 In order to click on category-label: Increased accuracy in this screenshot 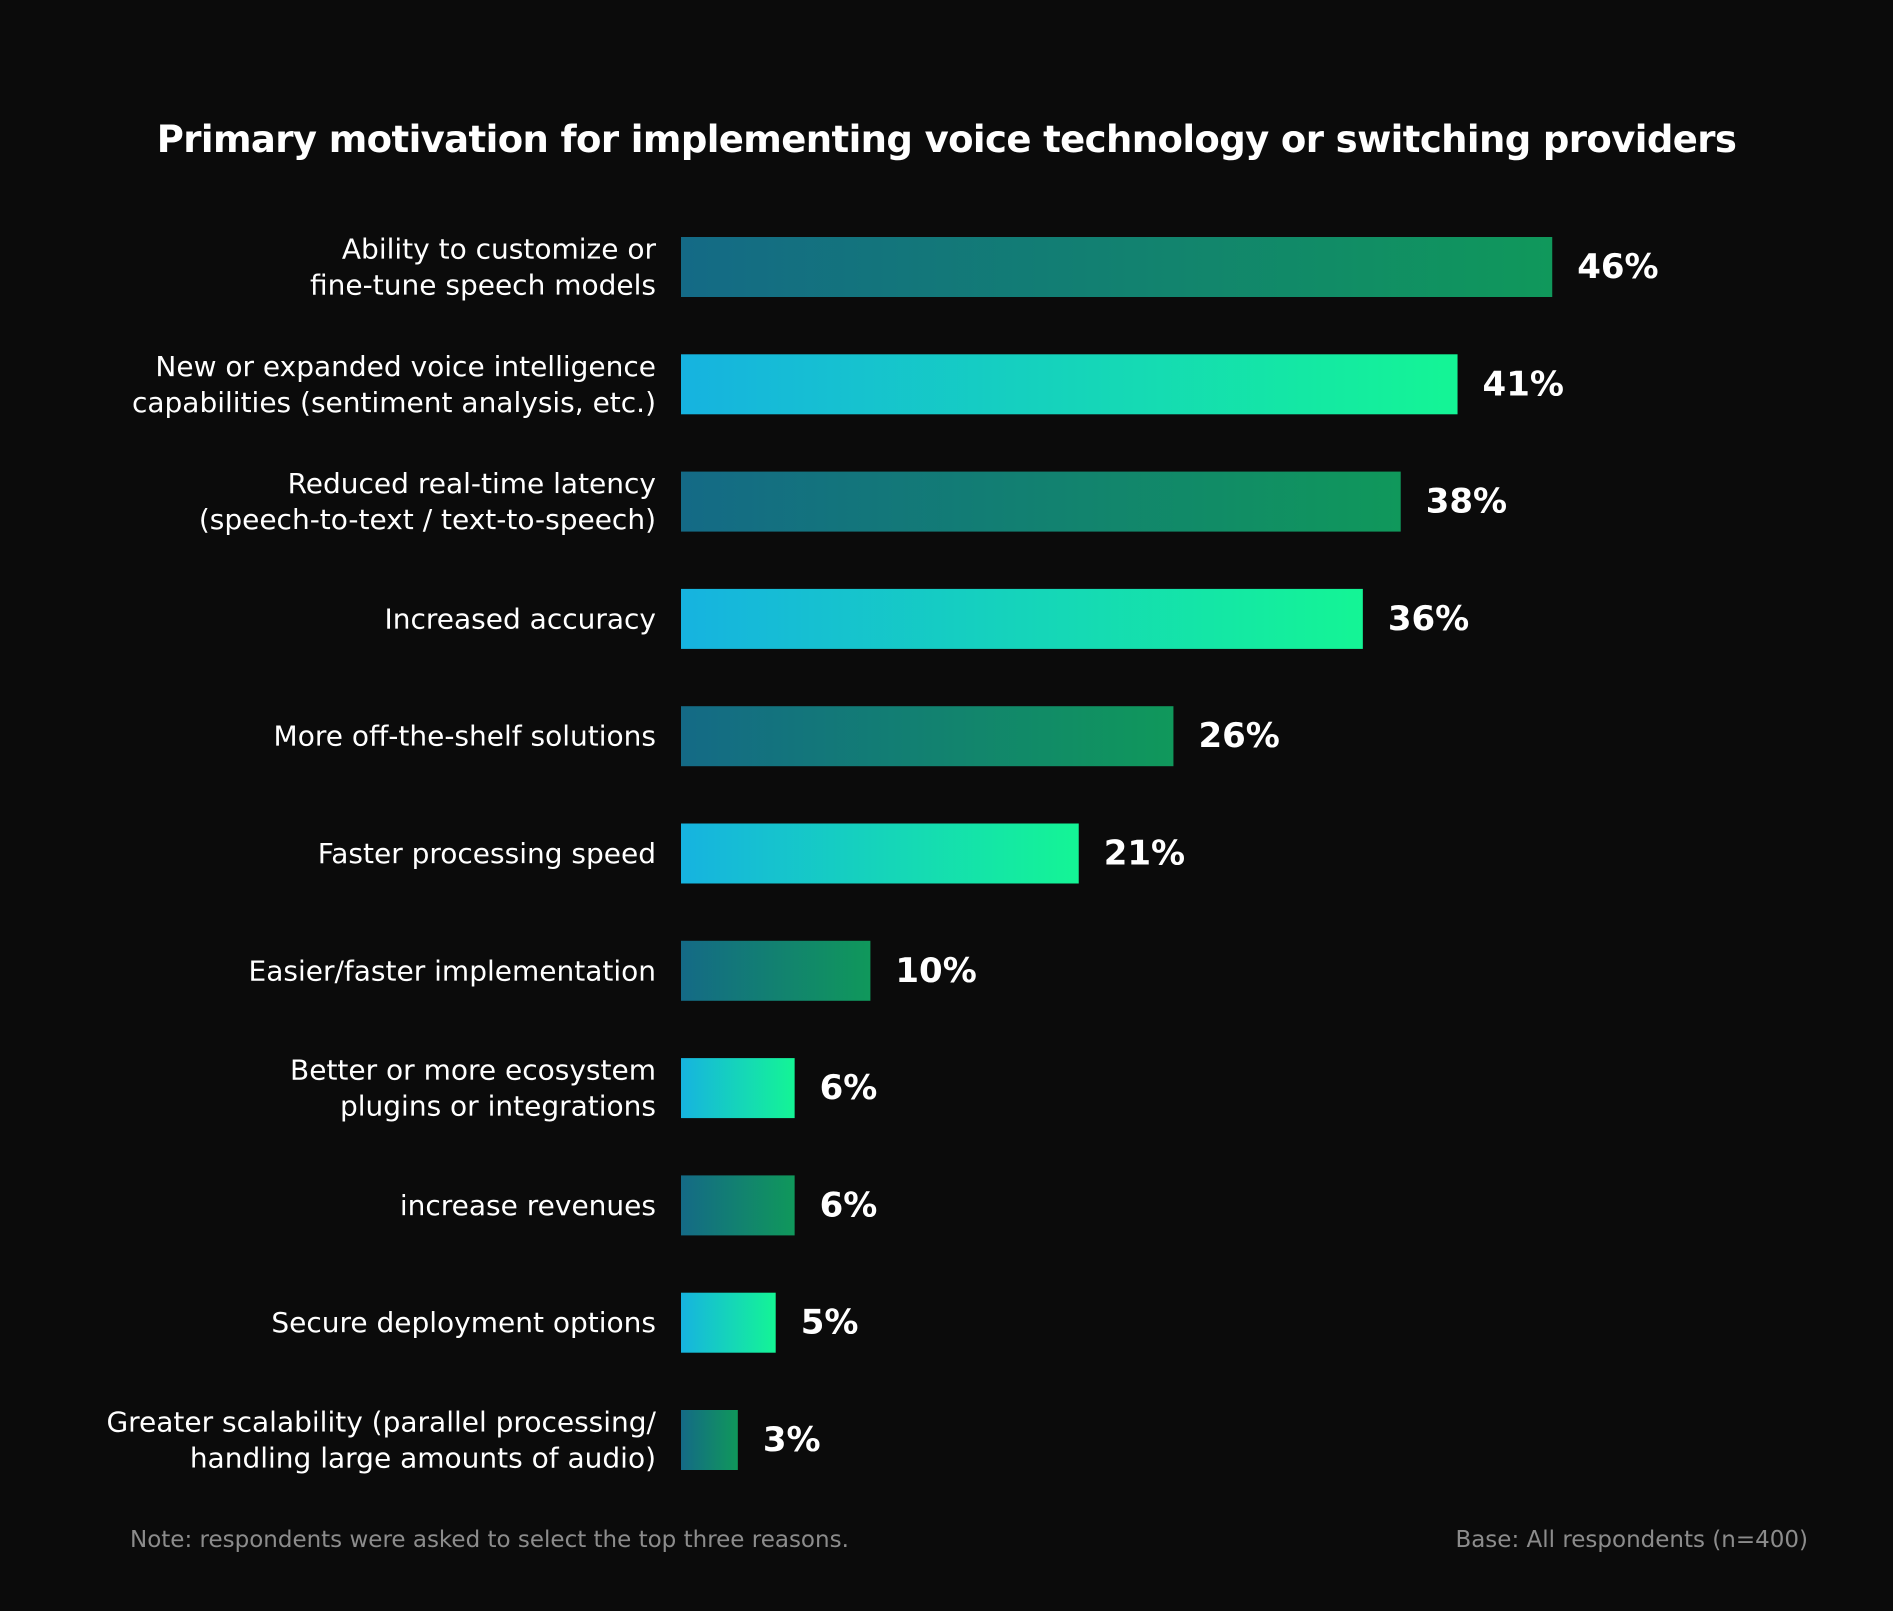, I will do `click(521, 618)`.